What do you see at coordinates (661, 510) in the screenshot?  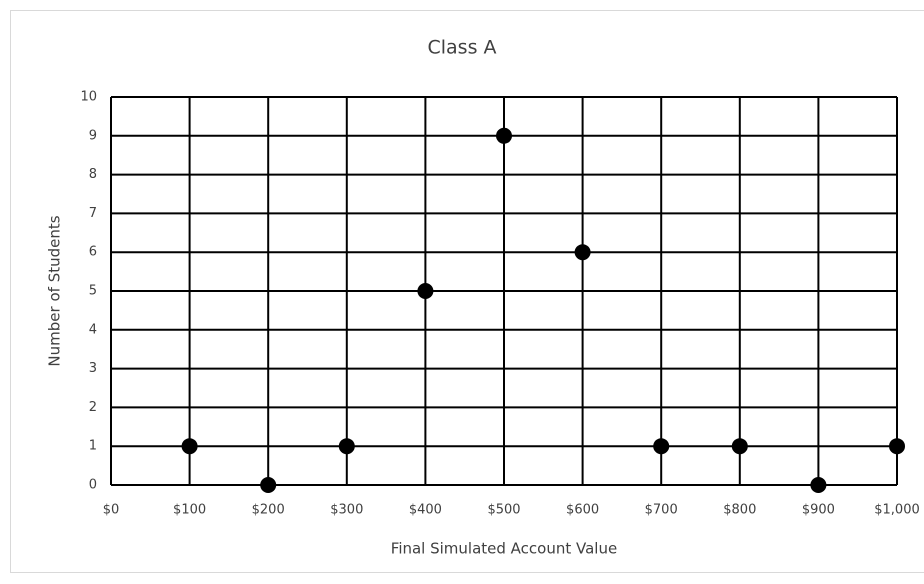 I see `x-tick-label: $700` at bounding box center [661, 510].